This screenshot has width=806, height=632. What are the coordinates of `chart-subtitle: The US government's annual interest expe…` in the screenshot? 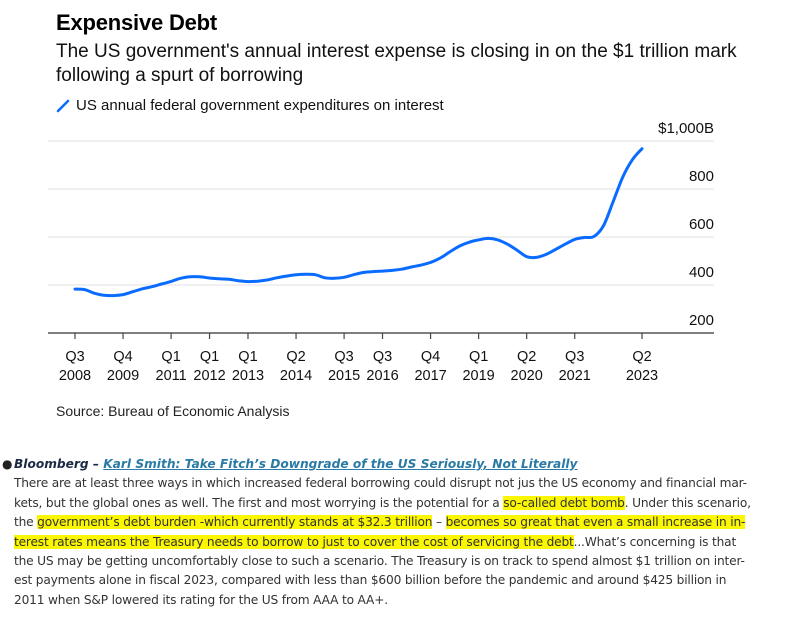 It's located at (396, 63).